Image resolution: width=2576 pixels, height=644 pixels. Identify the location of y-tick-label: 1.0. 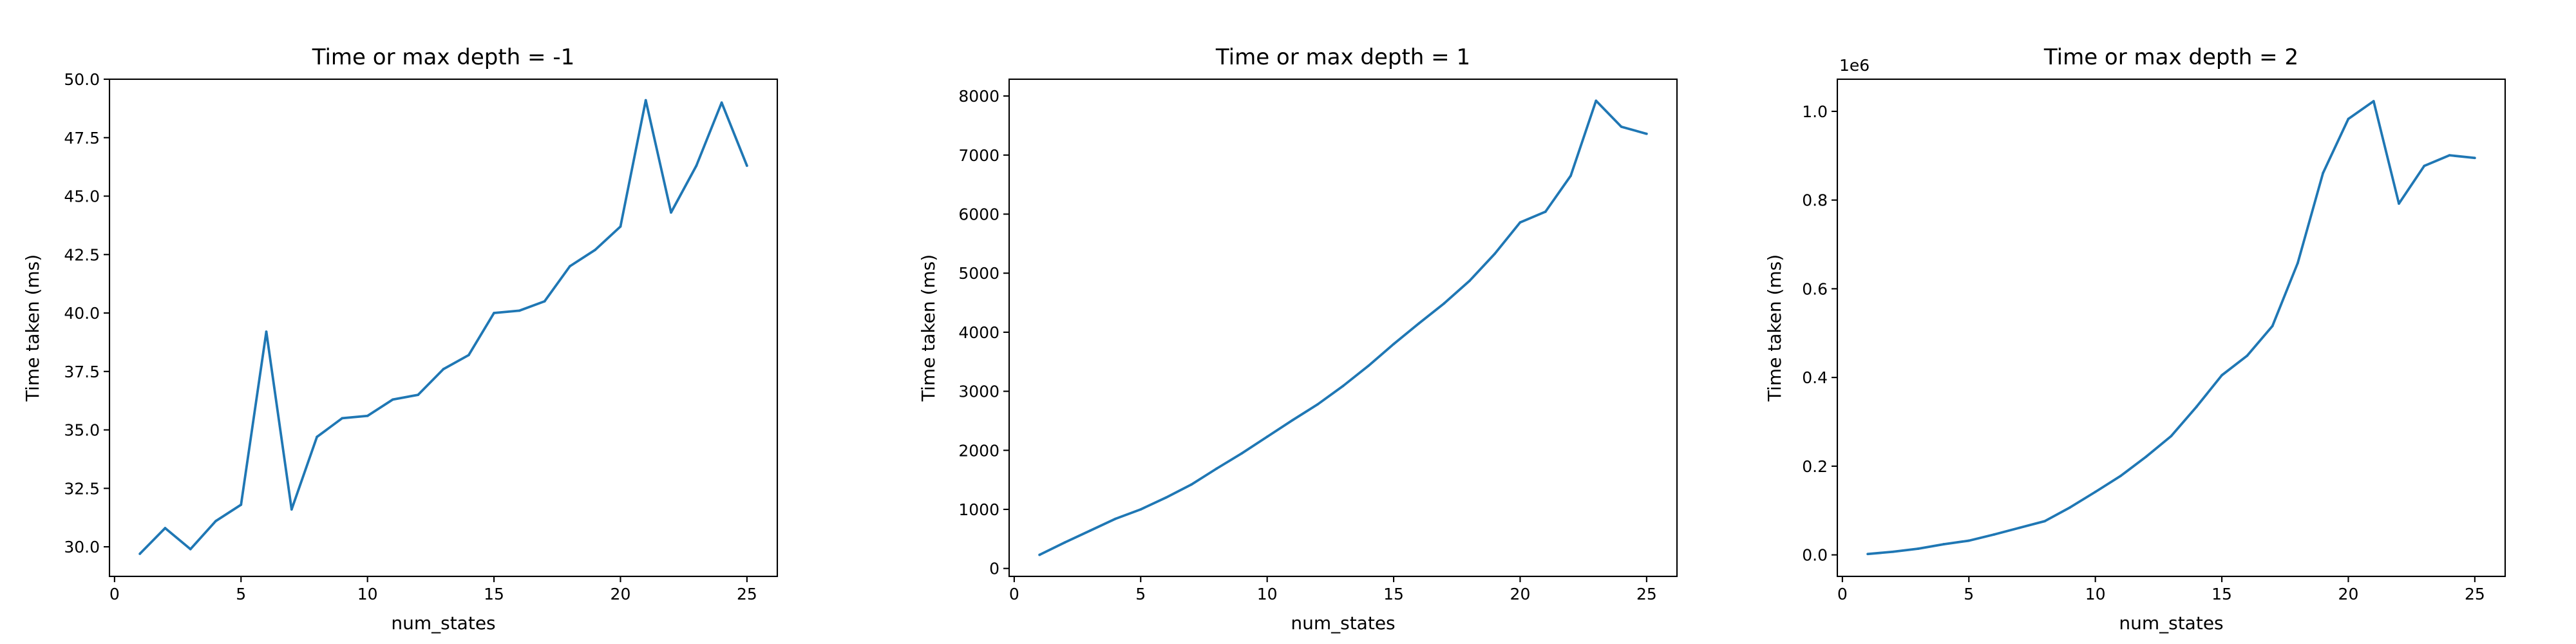
(1815, 112).